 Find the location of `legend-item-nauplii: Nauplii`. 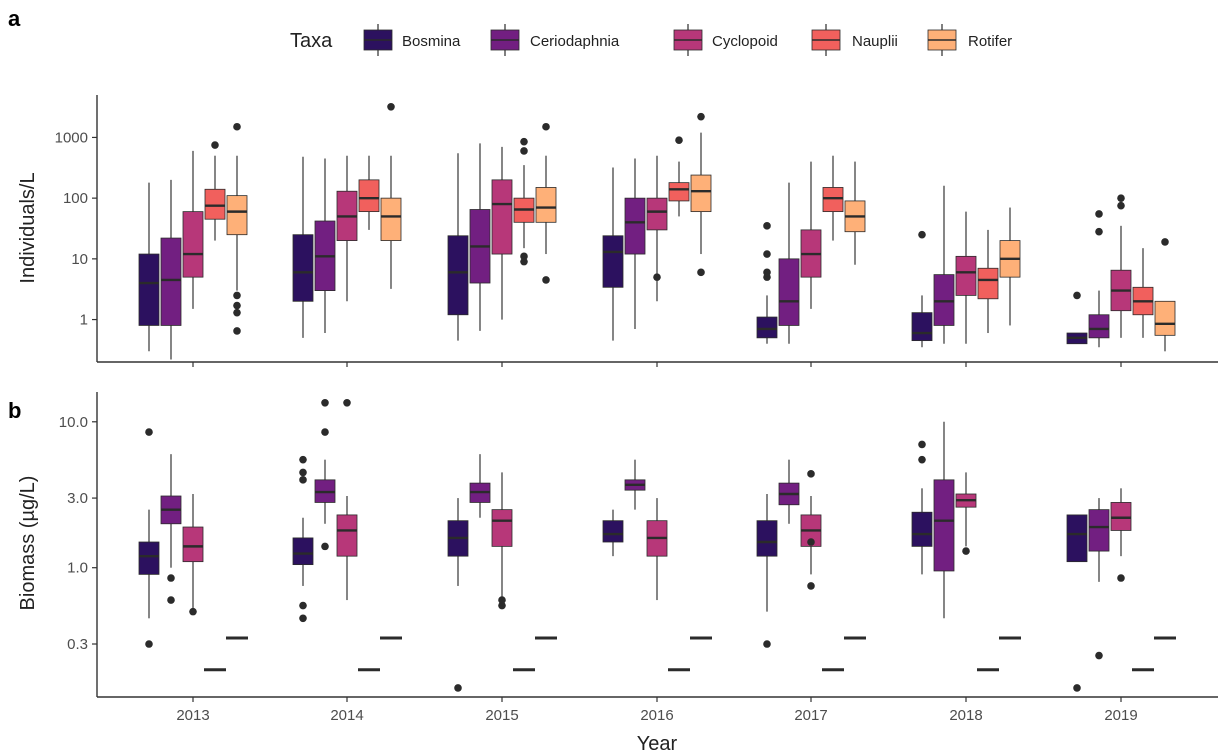

legend-item-nauplii: Nauplii is located at coordinates (854, 40).